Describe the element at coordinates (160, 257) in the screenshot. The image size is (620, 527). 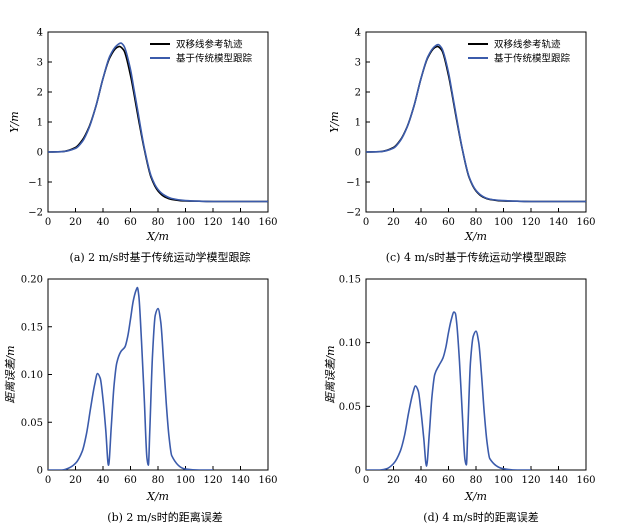
I see `chart-caption: (a) 2 m/s时基于传统运动学模型跟踪` at that location.